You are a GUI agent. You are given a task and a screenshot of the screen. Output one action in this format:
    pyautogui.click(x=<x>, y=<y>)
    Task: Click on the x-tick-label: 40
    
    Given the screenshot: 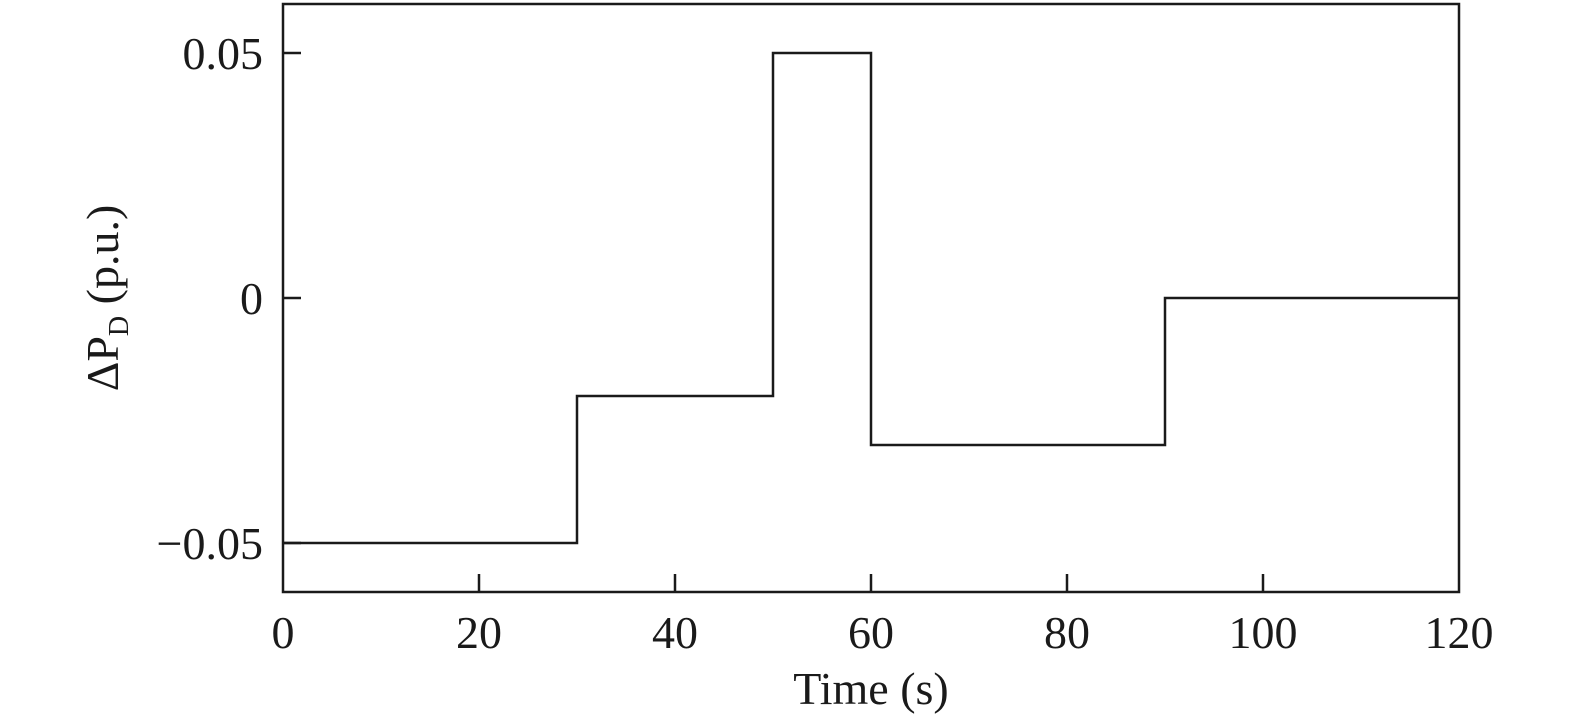 What is the action you would take?
    pyautogui.click(x=675, y=632)
    